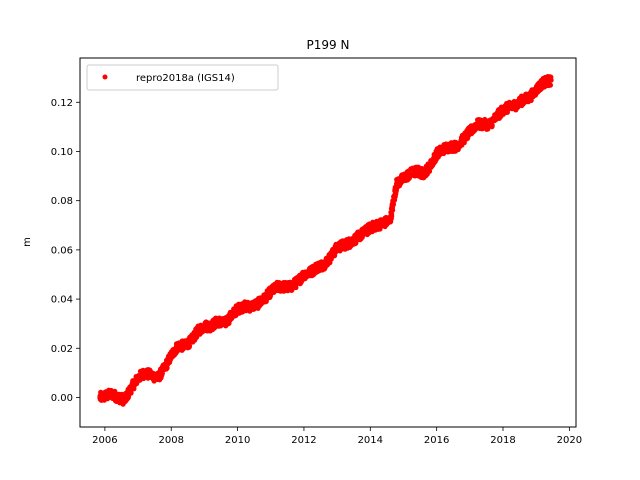 This screenshot has width=640, height=480. I want to click on legend: repro2018a (IGS14), so click(182, 77).